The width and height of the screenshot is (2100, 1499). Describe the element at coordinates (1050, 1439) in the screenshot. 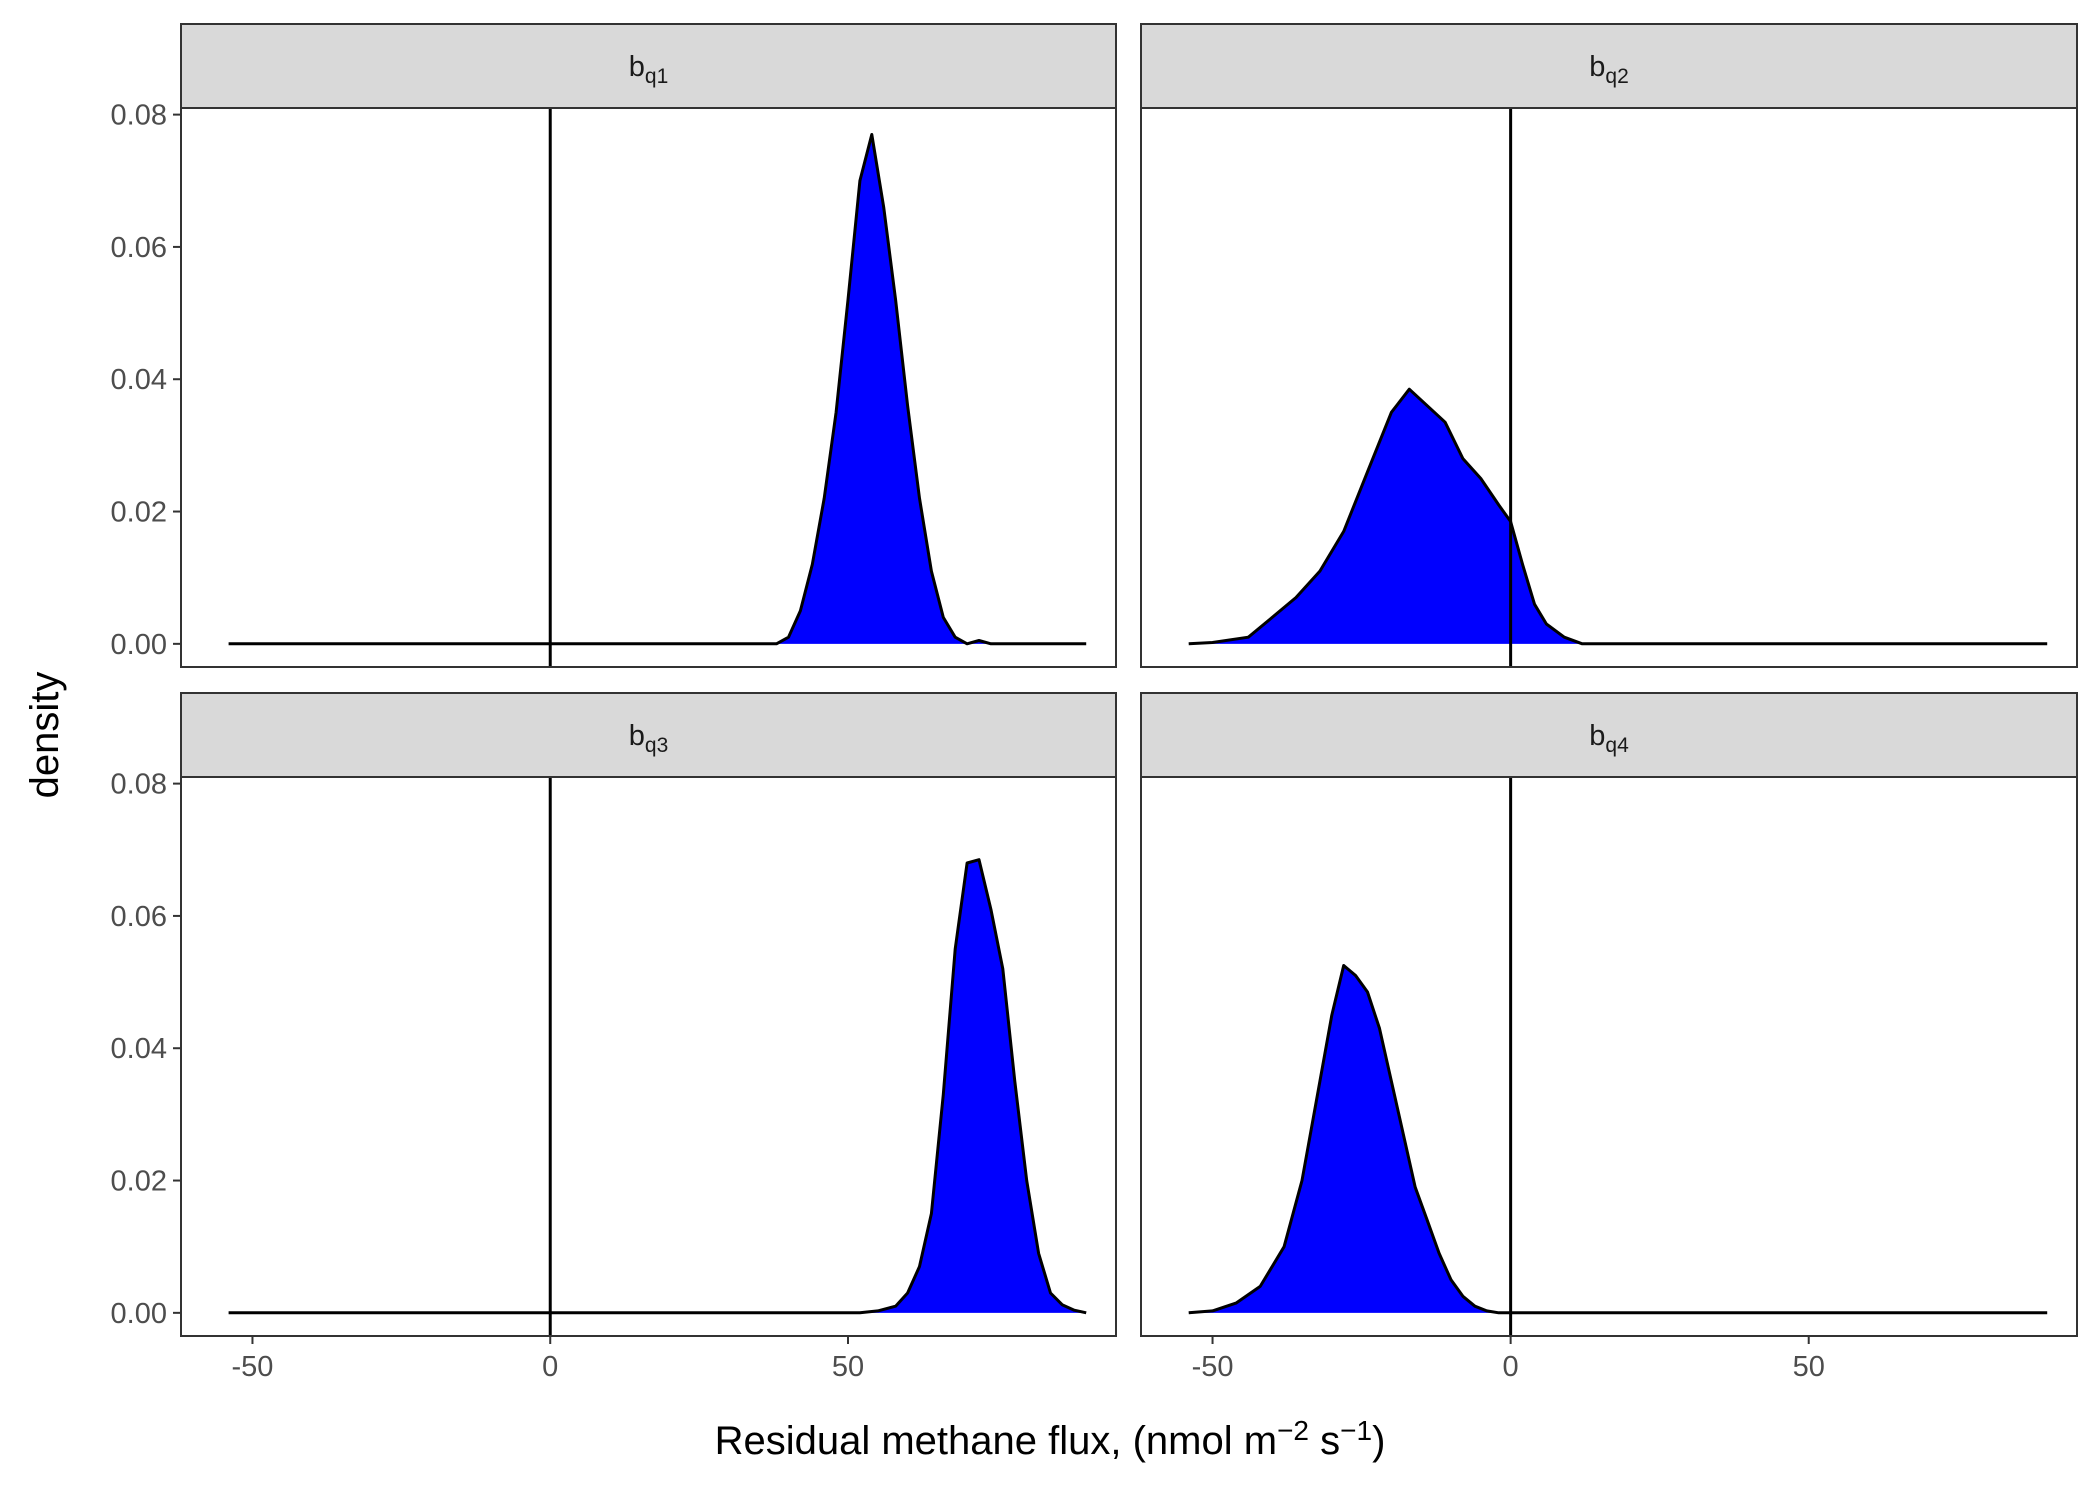

I see `x-axis-title: Residual methane flux, (nmol m−2 s−1)` at that location.